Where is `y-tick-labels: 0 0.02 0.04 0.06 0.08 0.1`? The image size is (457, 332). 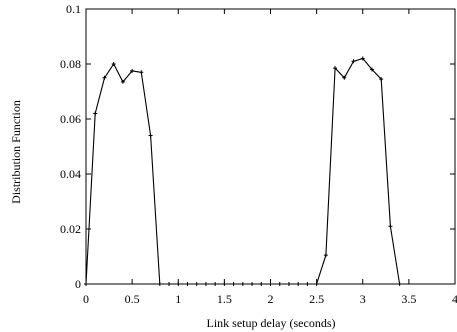
y-tick-labels: 0 0.02 0.04 0.06 0.08 0.1 is located at coordinates (70, 146).